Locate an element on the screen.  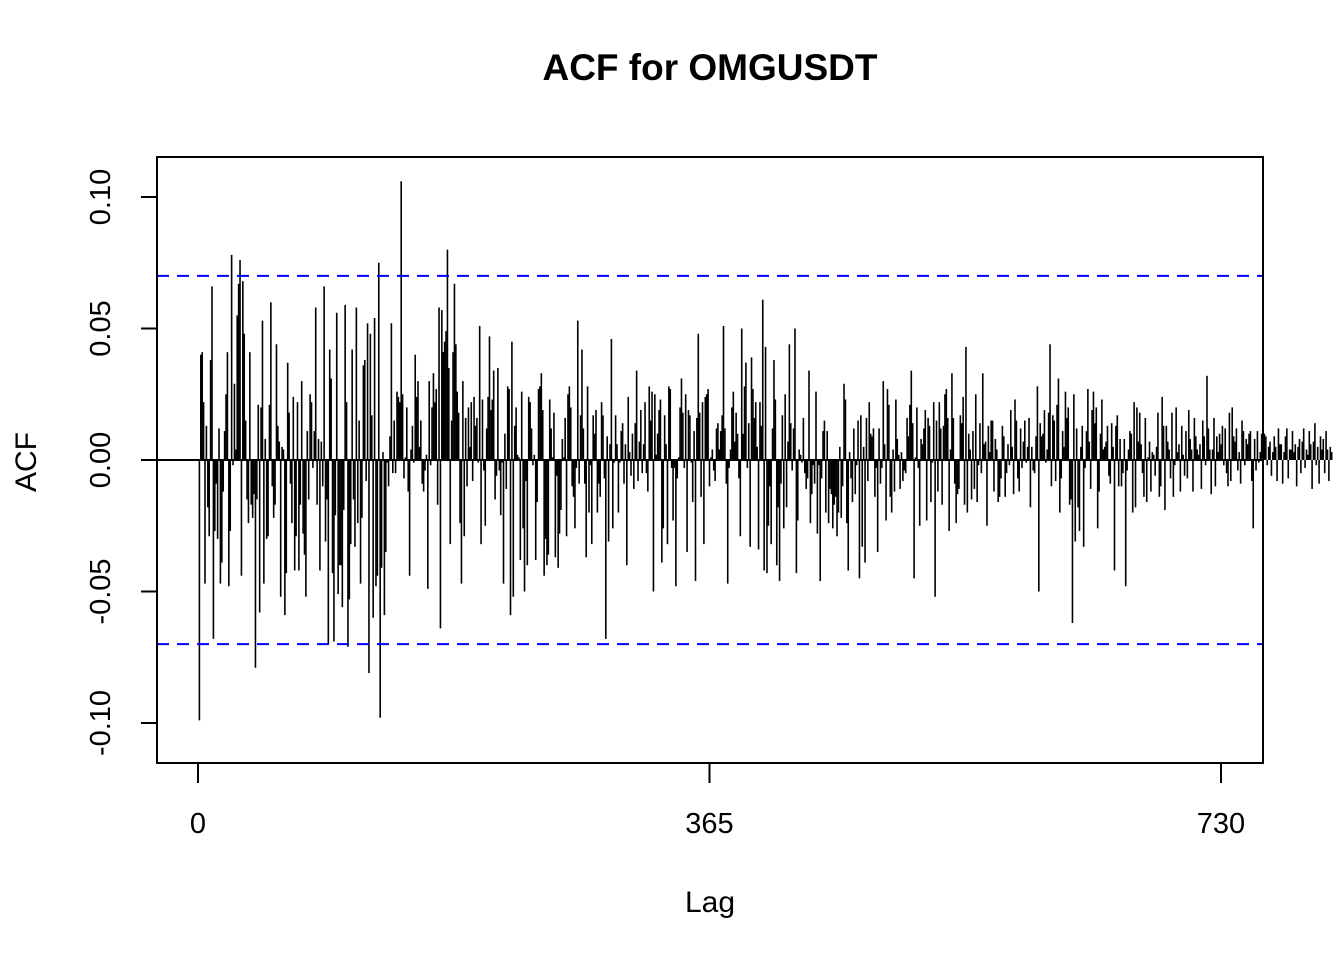
x-axis-label: Lag is located at coordinates (710, 902).